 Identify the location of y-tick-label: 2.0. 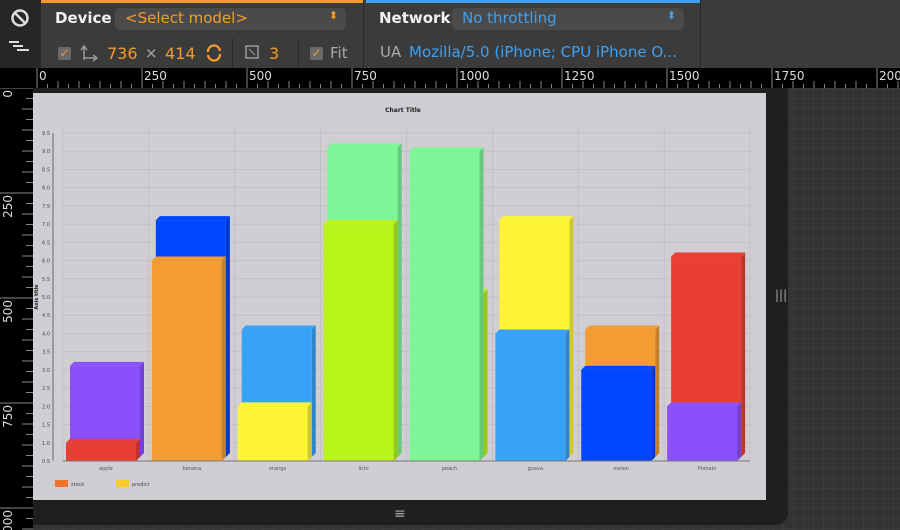
(46, 407).